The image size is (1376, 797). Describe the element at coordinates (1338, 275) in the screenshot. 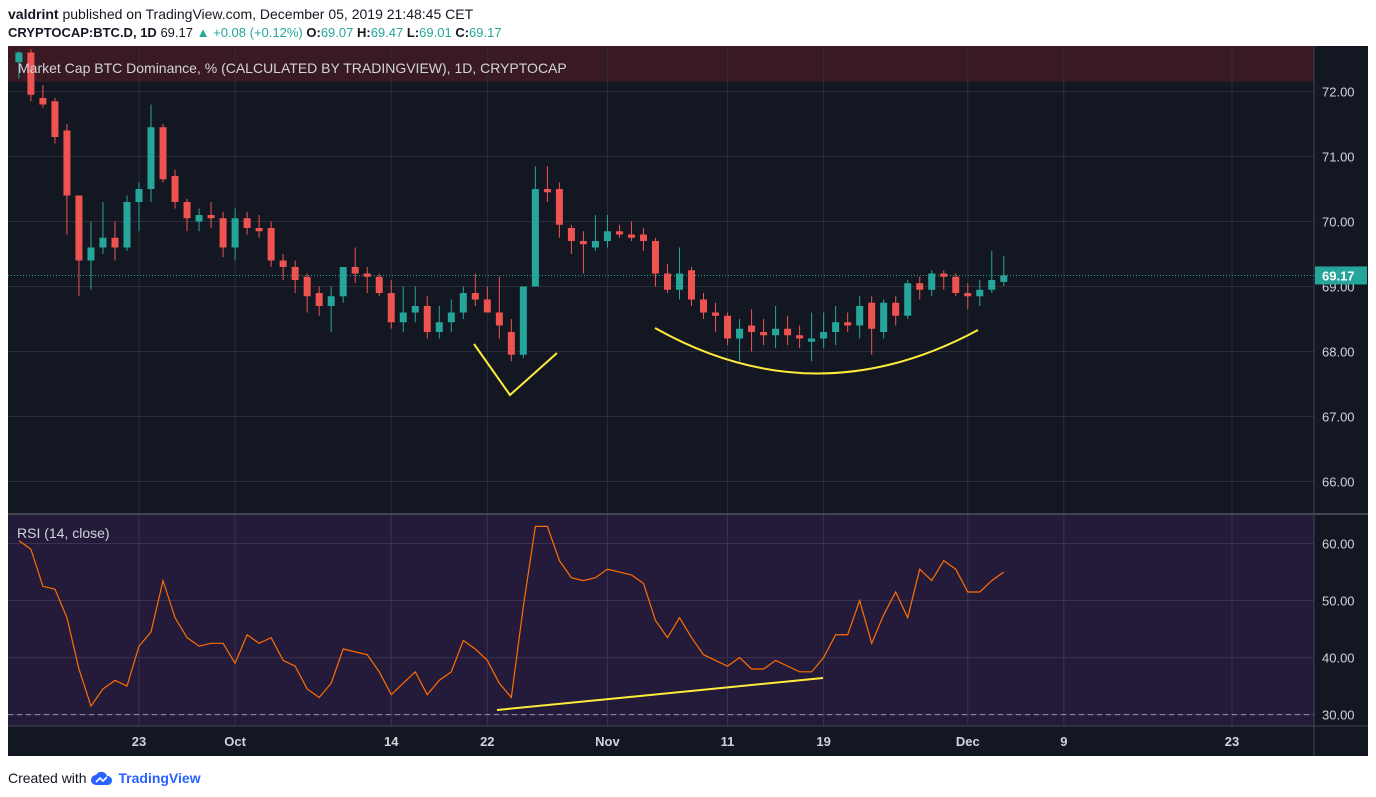

I see `last-price-tag-label: 69.17` at that location.